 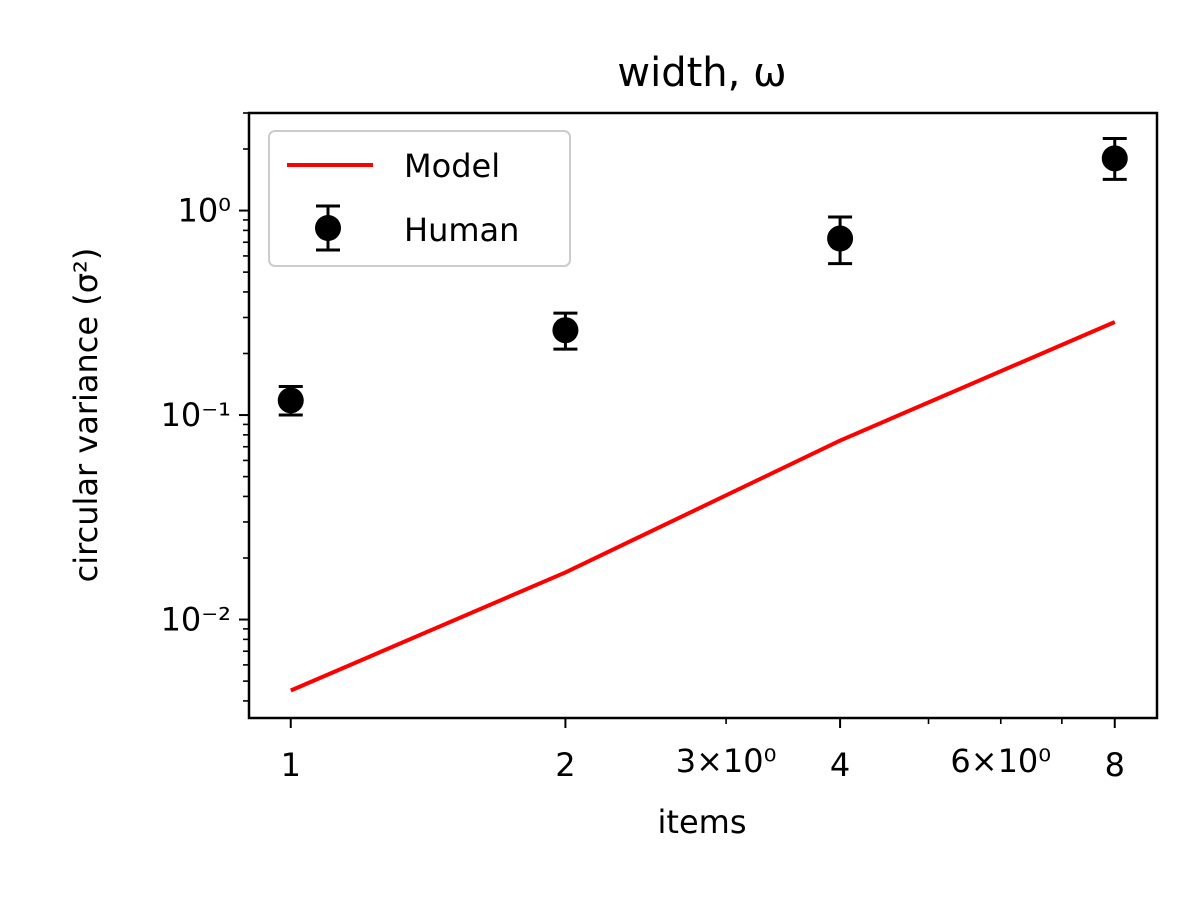 What do you see at coordinates (419, 198) in the screenshot?
I see `legend: Model Human` at bounding box center [419, 198].